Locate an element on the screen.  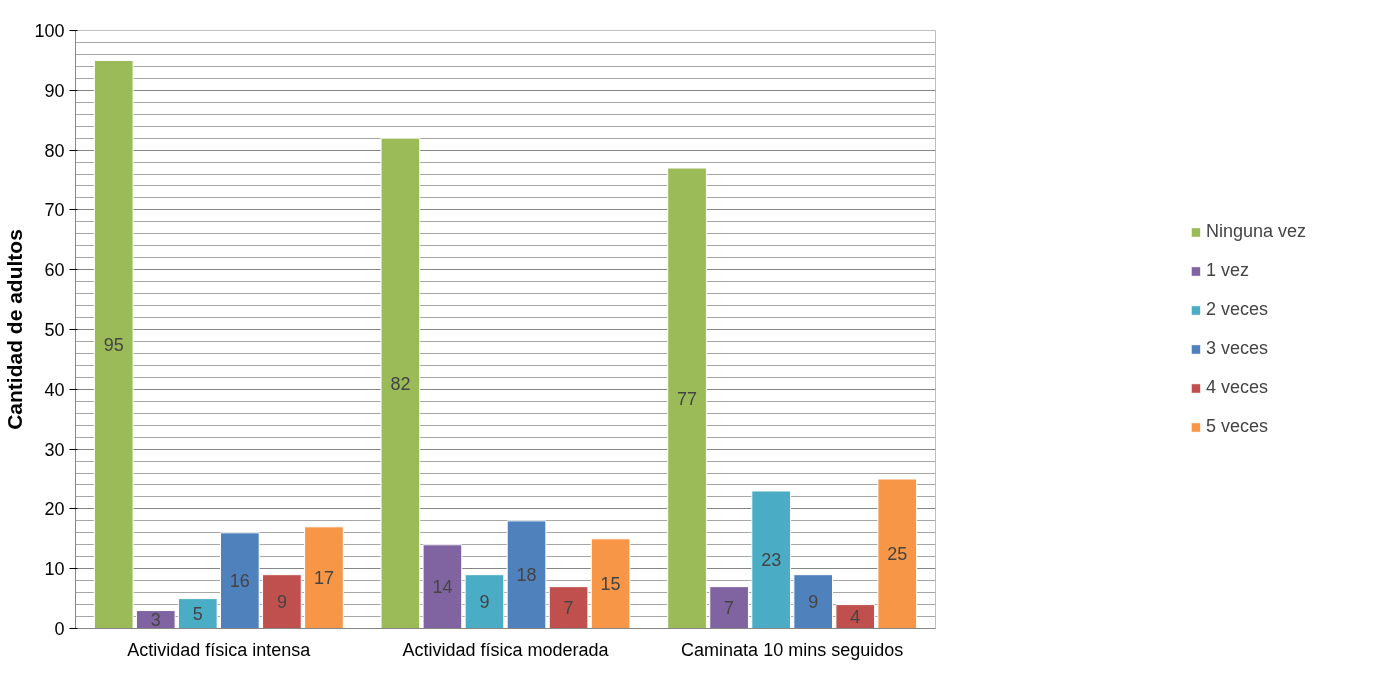
data-label: 5 is located at coordinates (197, 614).